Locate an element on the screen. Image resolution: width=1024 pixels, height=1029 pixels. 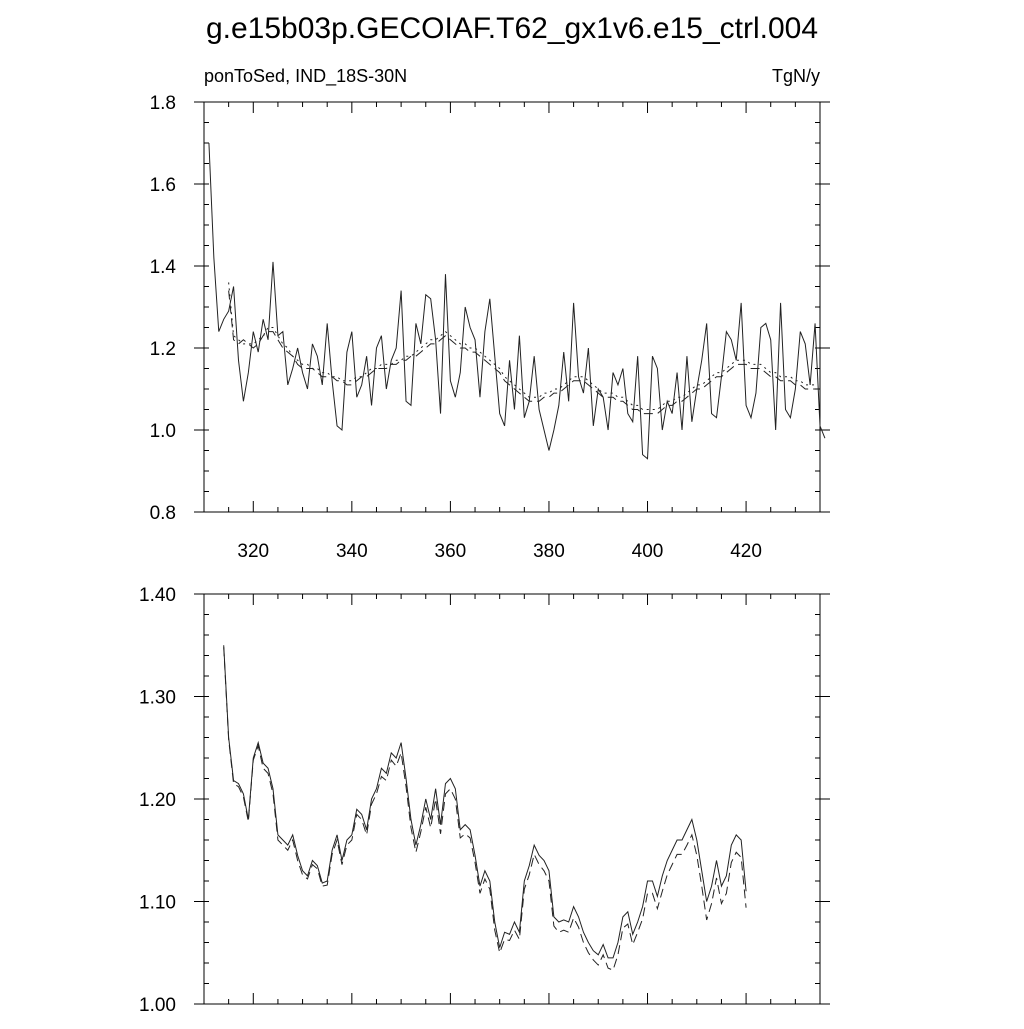
panel1-unit-label: TgN/y is located at coordinates (796, 76).